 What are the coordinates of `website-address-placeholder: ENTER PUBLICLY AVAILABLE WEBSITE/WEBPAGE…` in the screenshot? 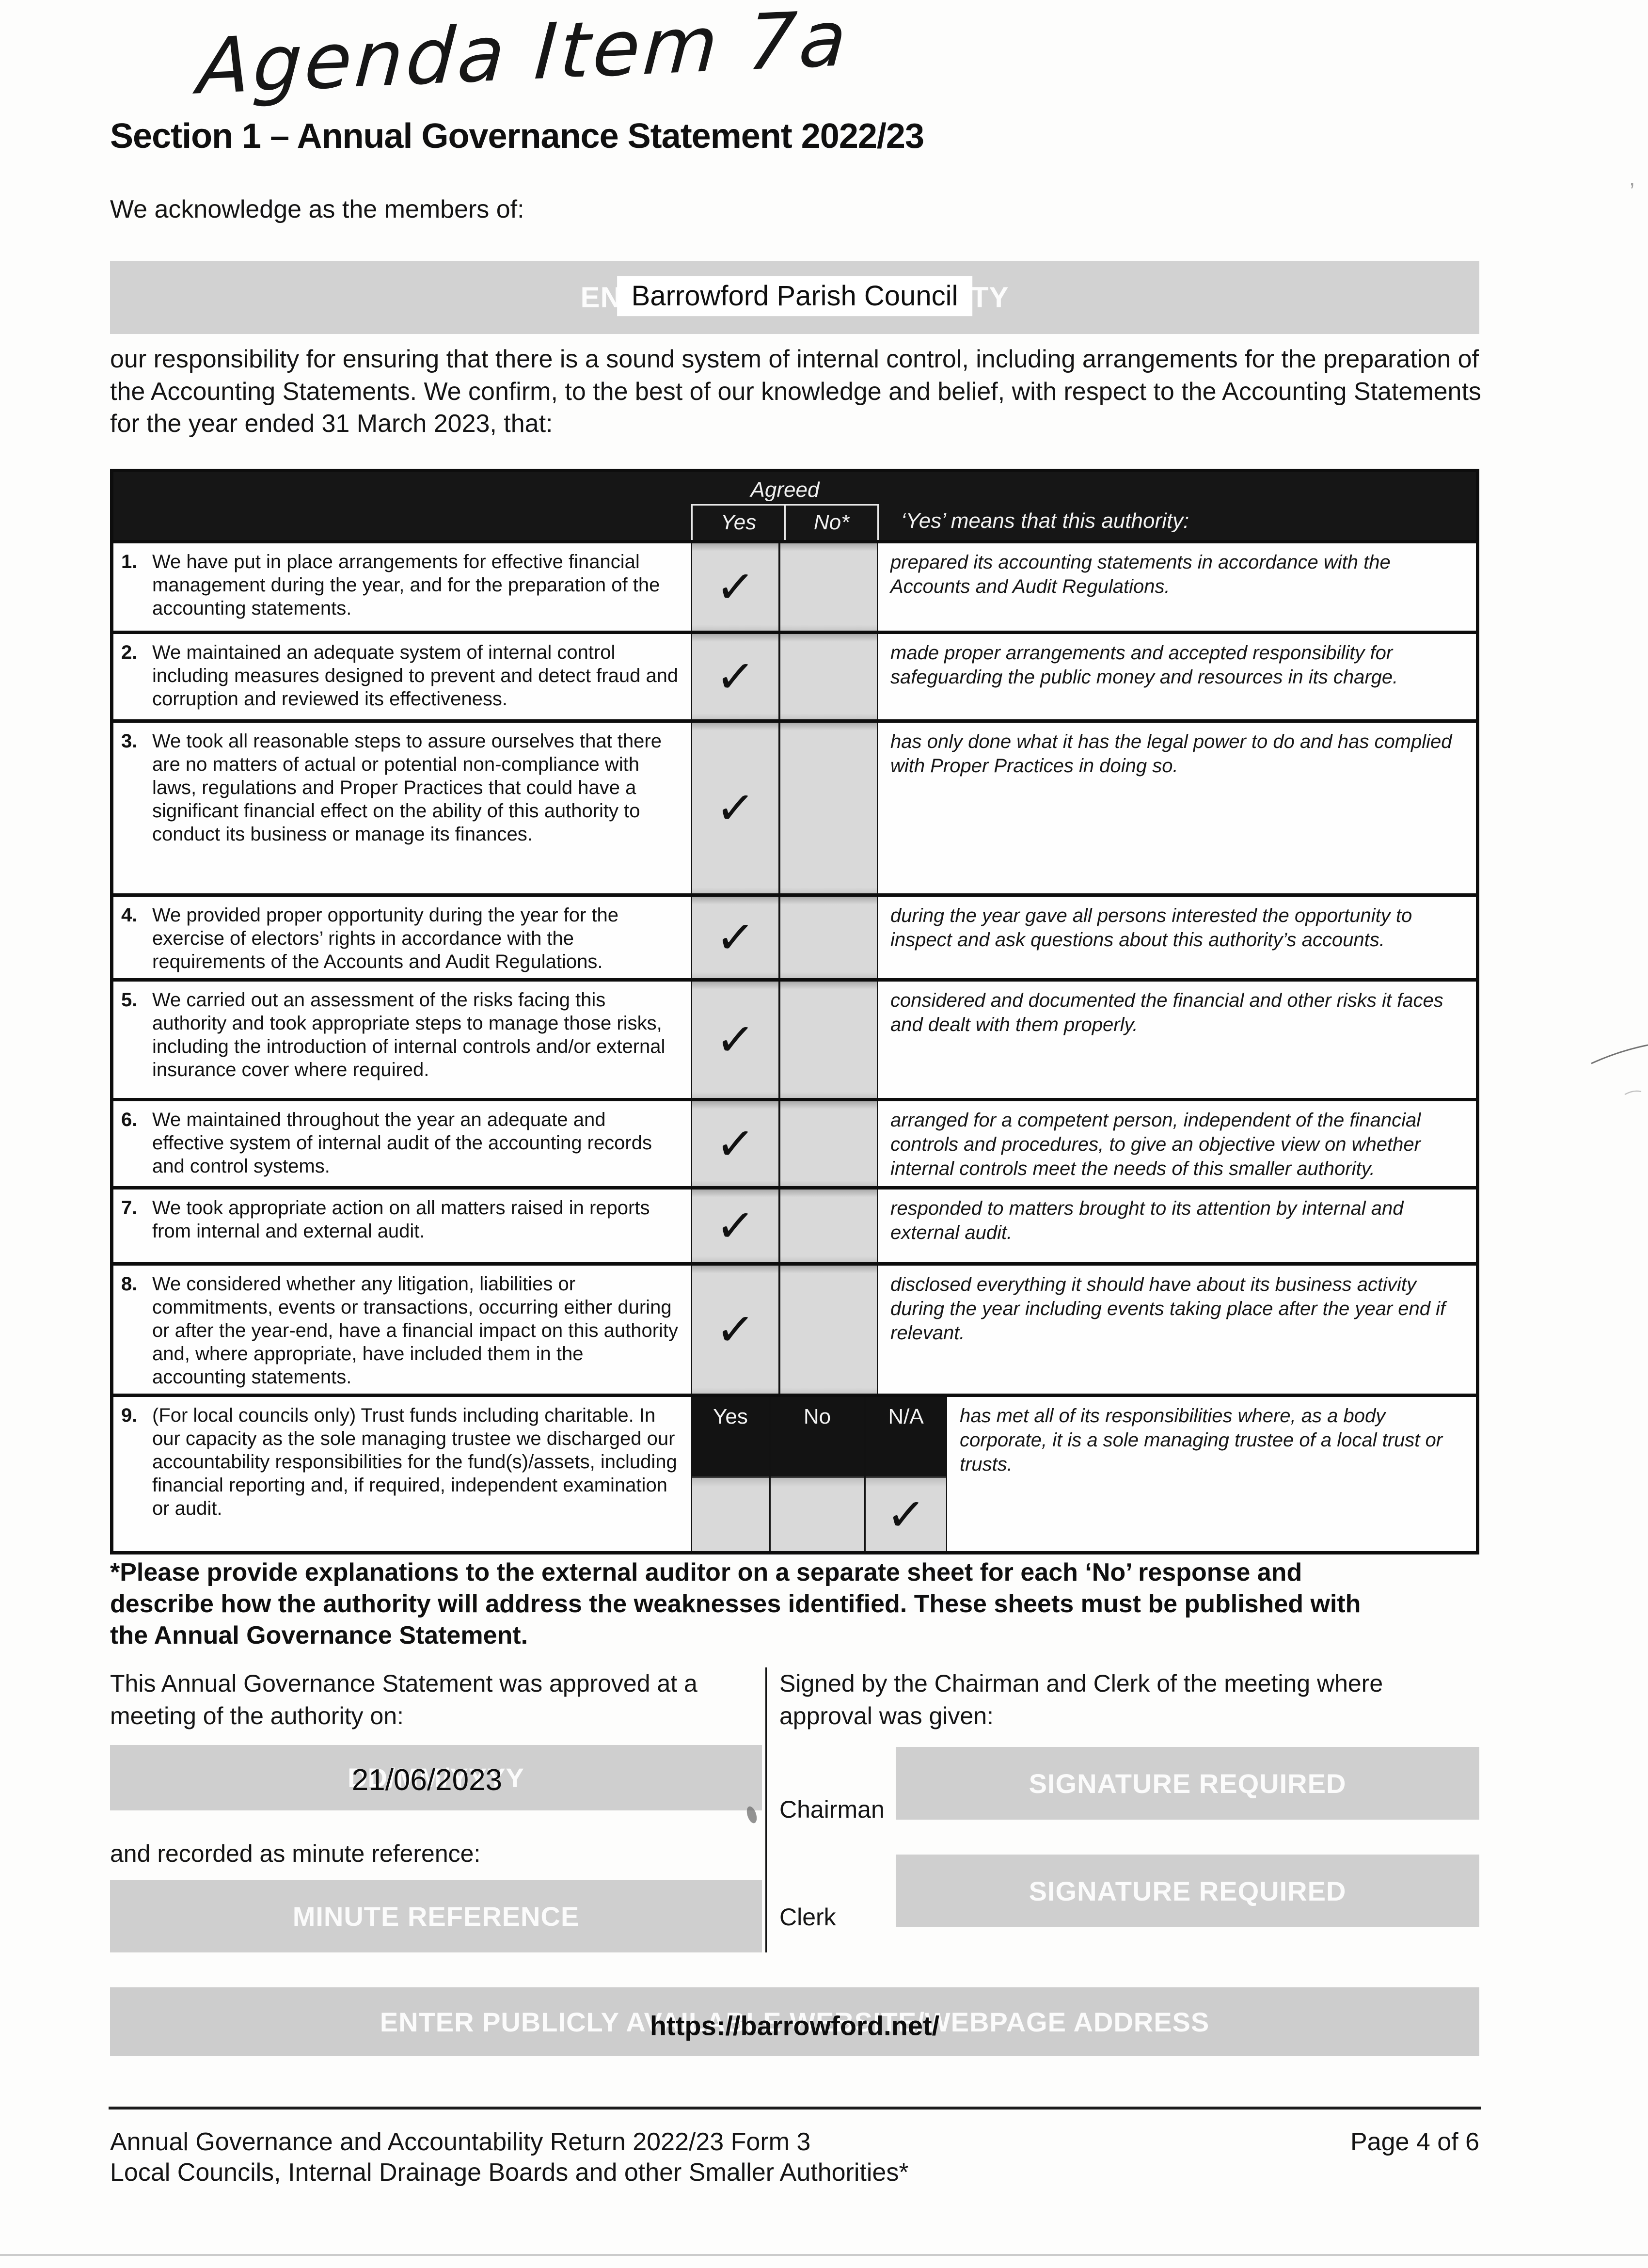 It's located at (795, 2021).